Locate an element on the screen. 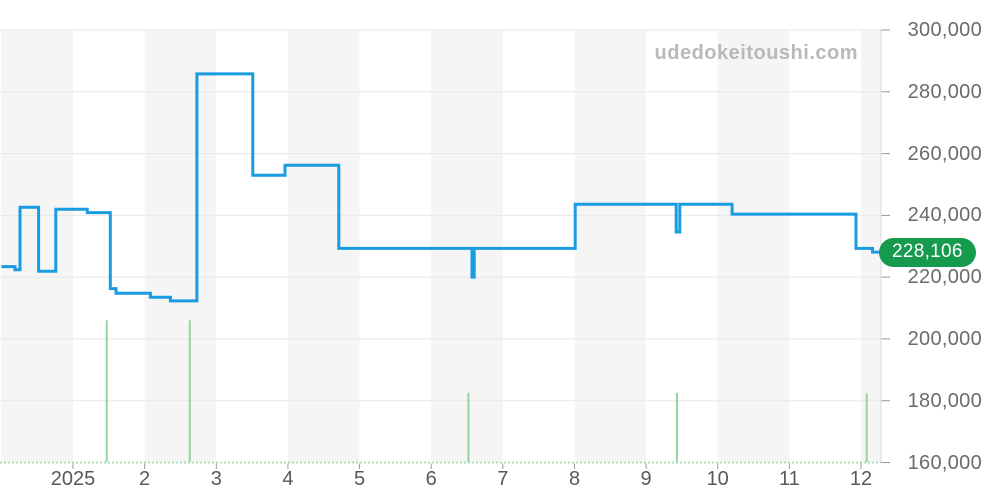 The image size is (1000, 500). x-axis-label: 10 is located at coordinates (717, 479).